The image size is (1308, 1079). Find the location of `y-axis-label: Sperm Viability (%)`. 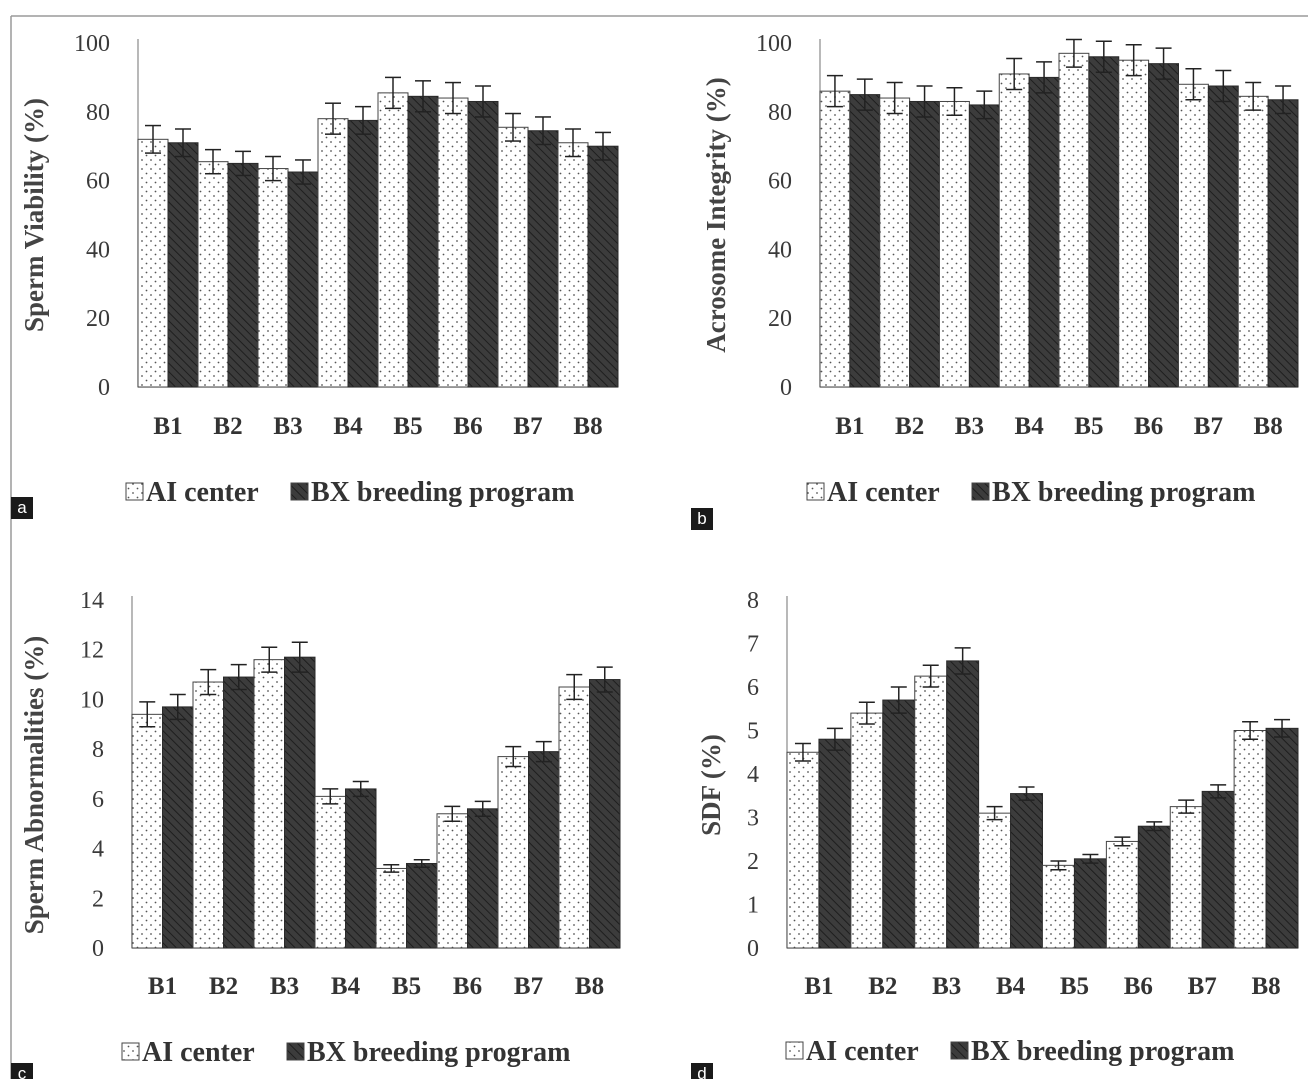

y-axis-label: Sperm Viability (%) is located at coordinates (34, 215).